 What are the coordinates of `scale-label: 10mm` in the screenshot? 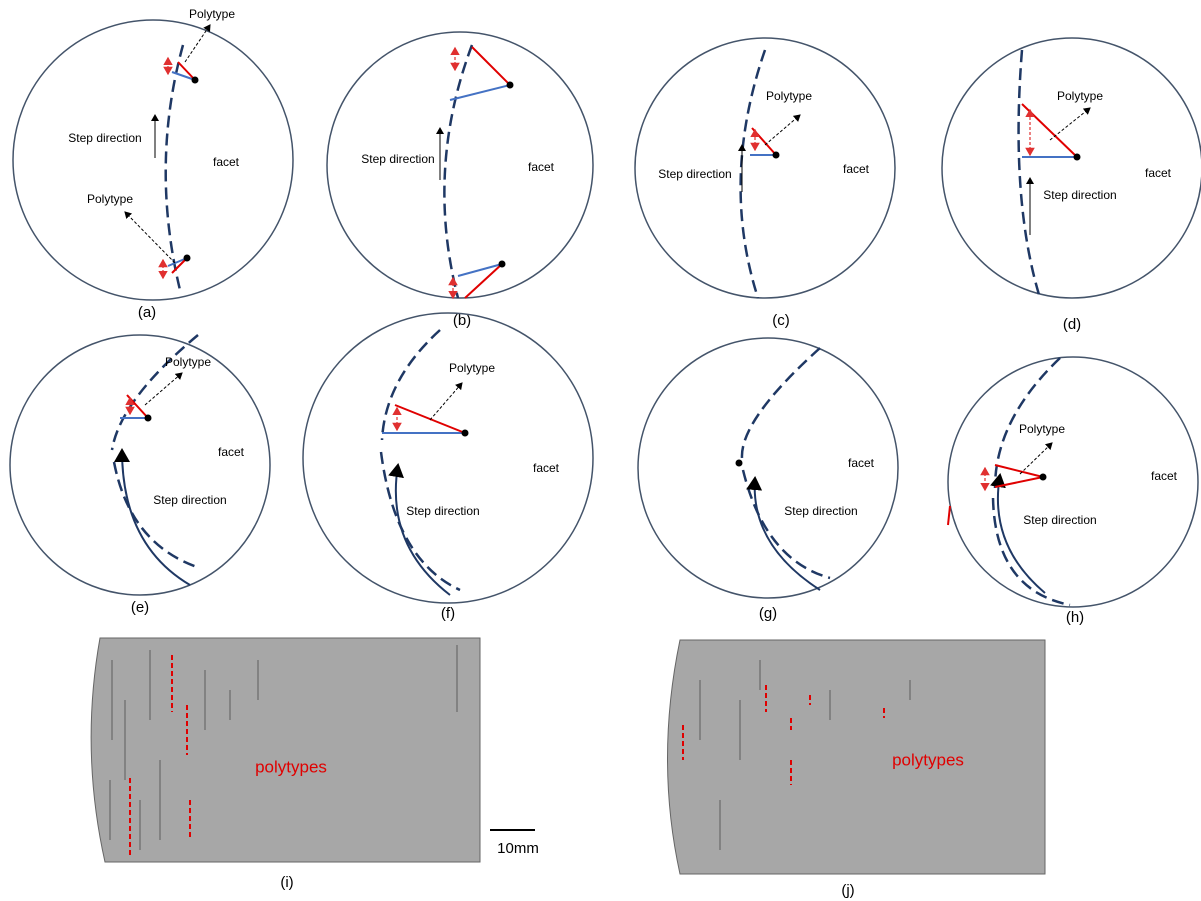 It's located at (518, 848).